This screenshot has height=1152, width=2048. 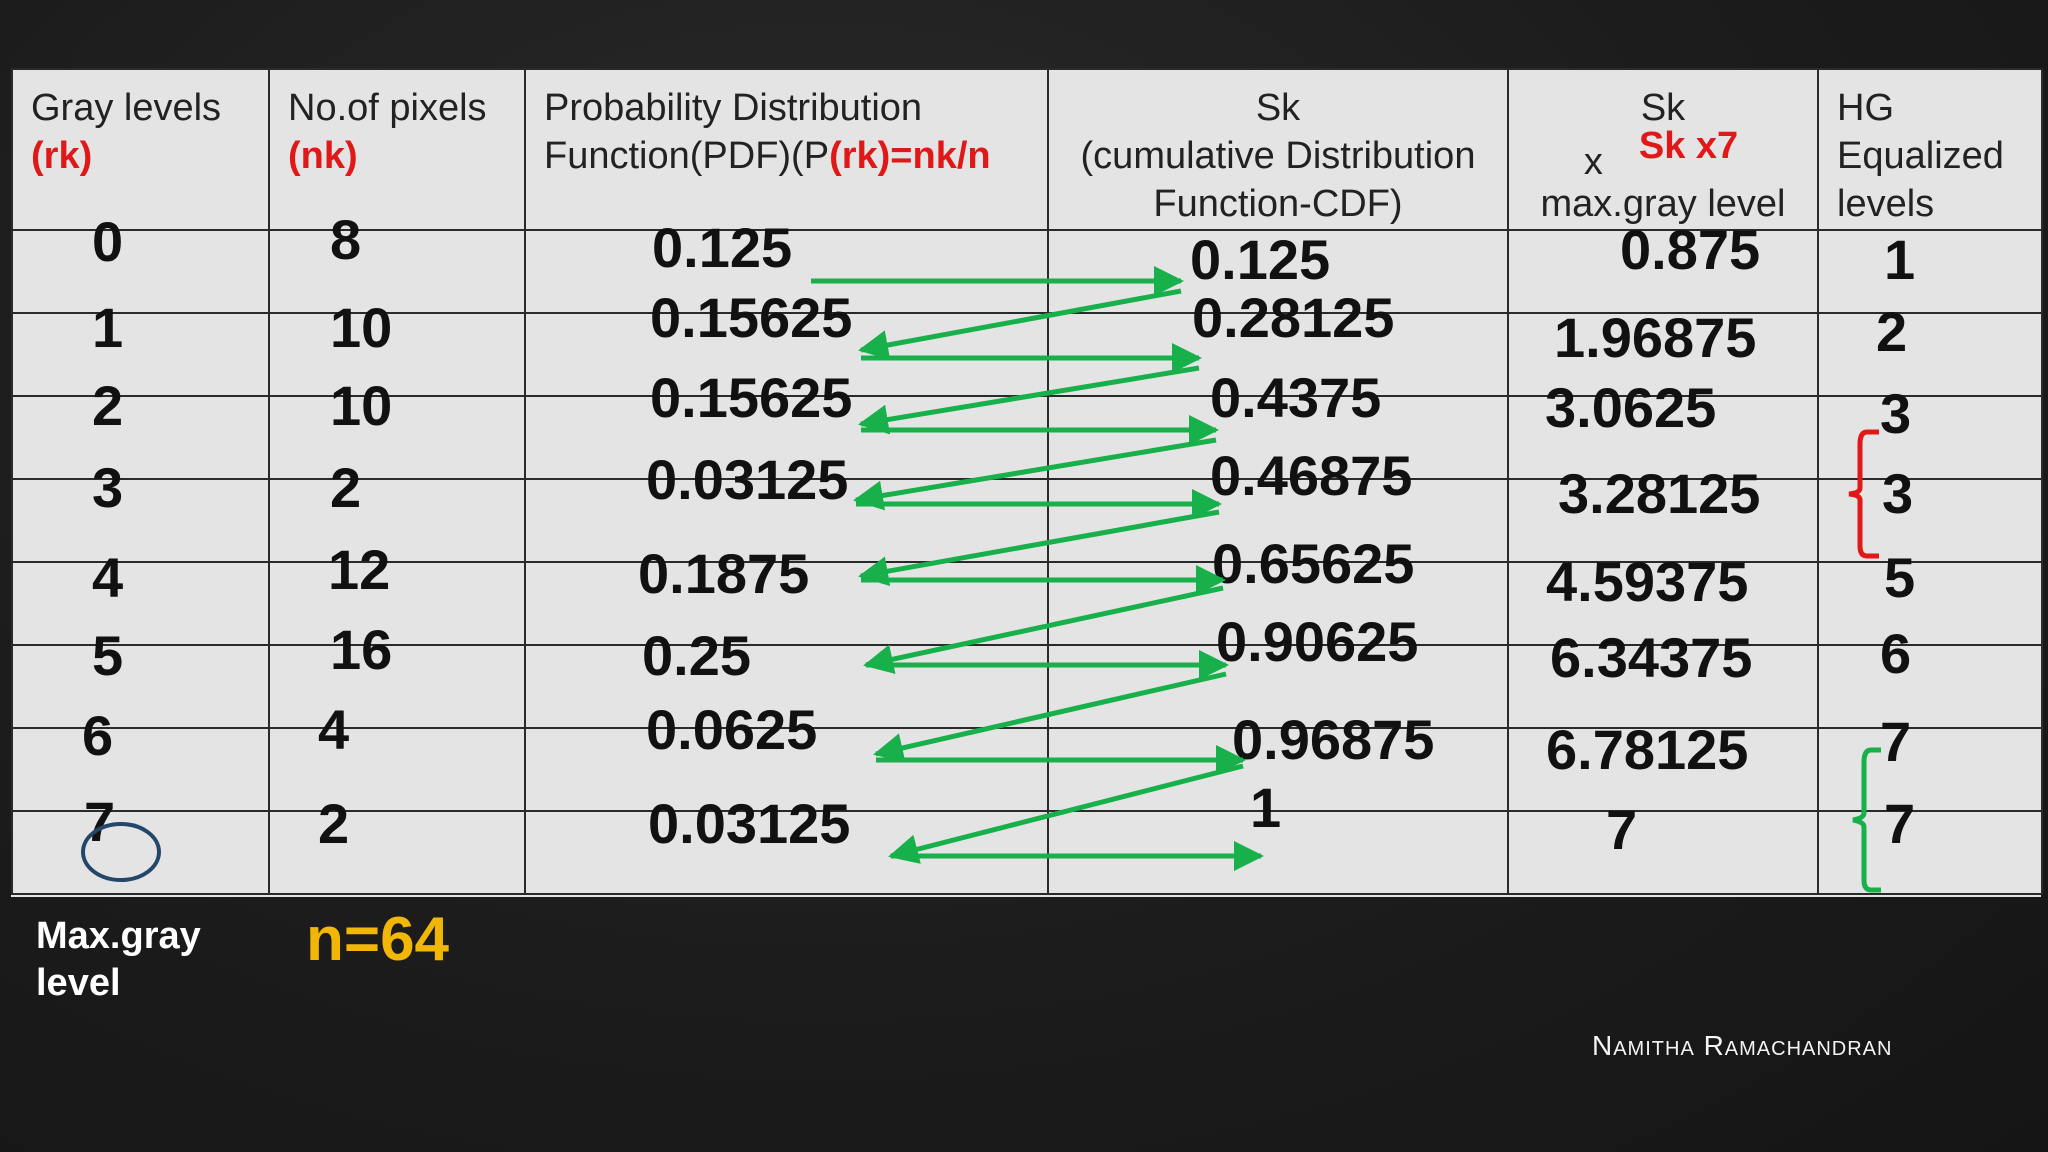 What do you see at coordinates (1865, 108) in the screenshot?
I see `header-hg-line1: HG` at bounding box center [1865, 108].